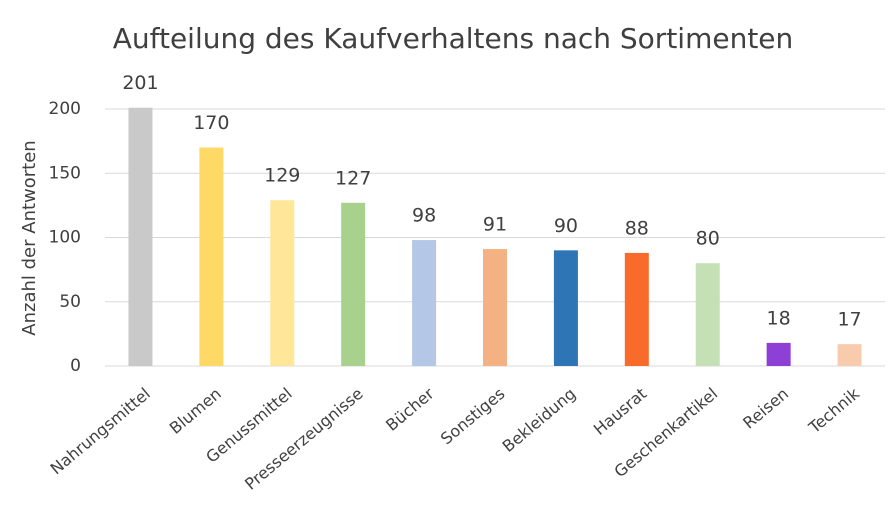 The width and height of the screenshot is (891, 525). What do you see at coordinates (833, 410) in the screenshot?
I see `x-tick-label: Technik` at bounding box center [833, 410].